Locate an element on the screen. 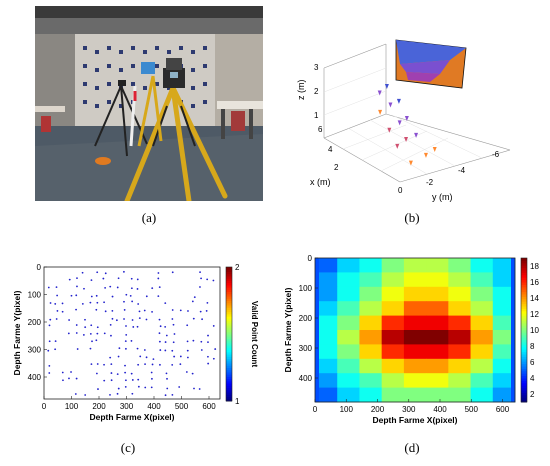  y-axis-label: Depth Farme Y(pixel) is located at coordinates (18, 332).